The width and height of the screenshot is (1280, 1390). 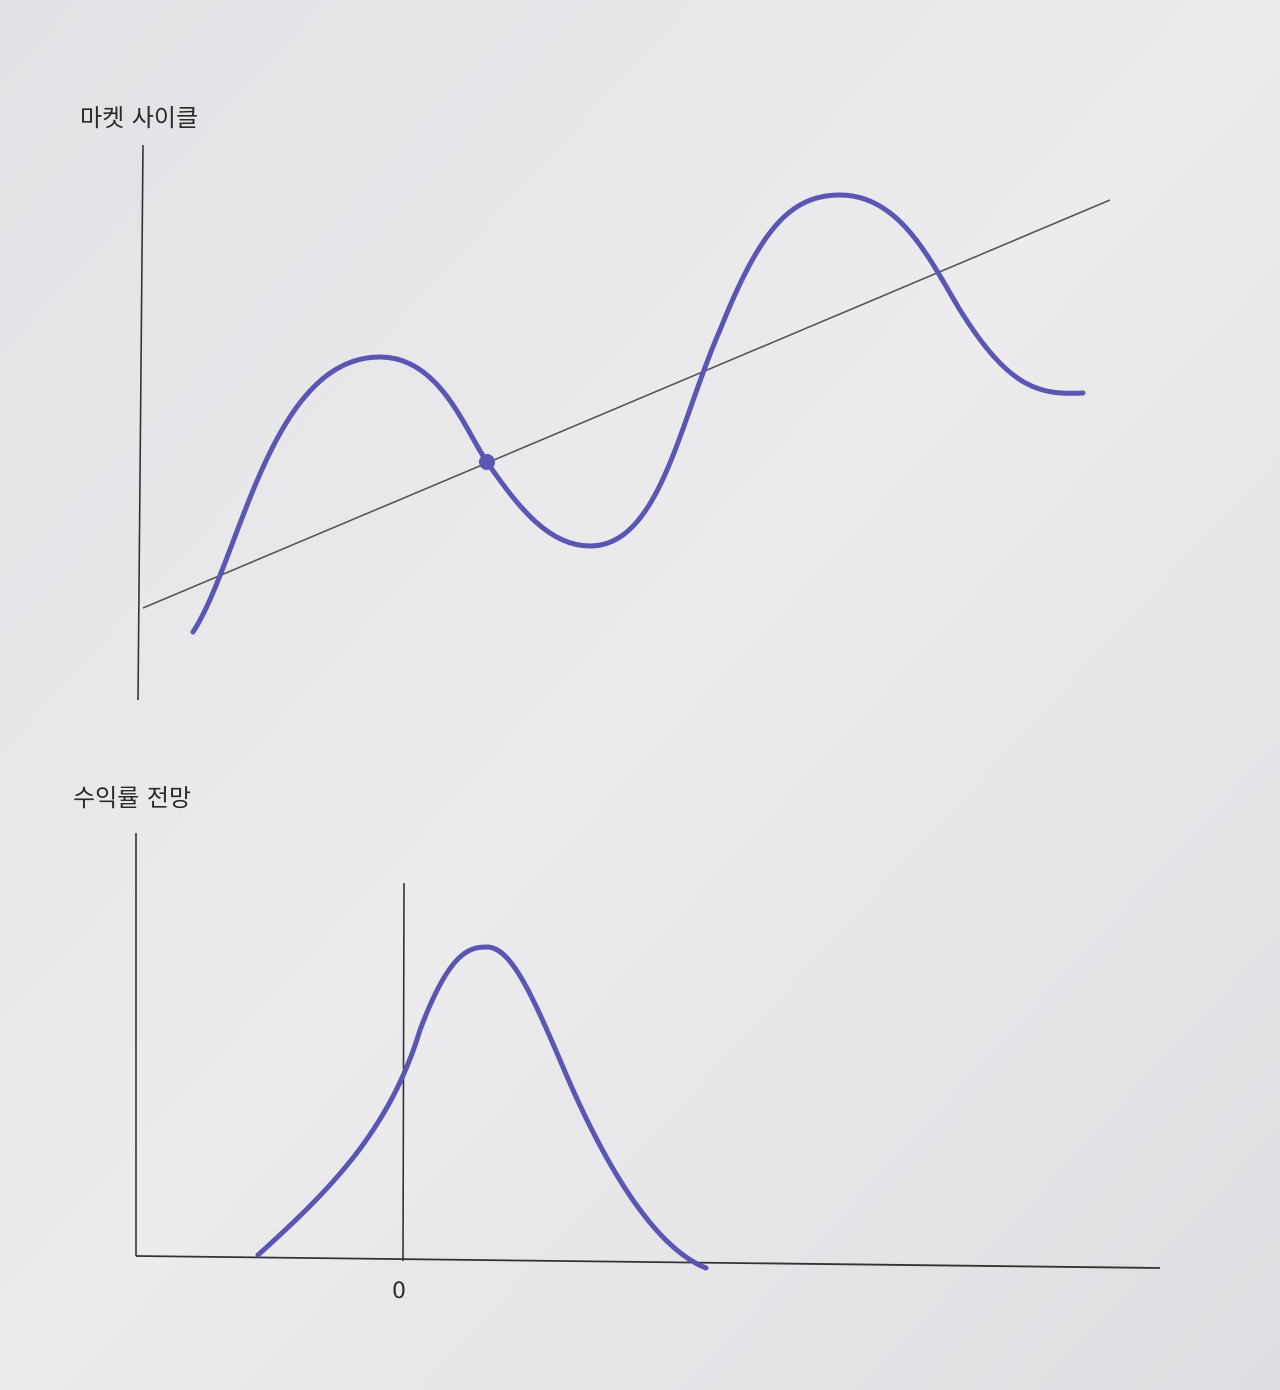 I want to click on current-point, so click(x=487, y=462).